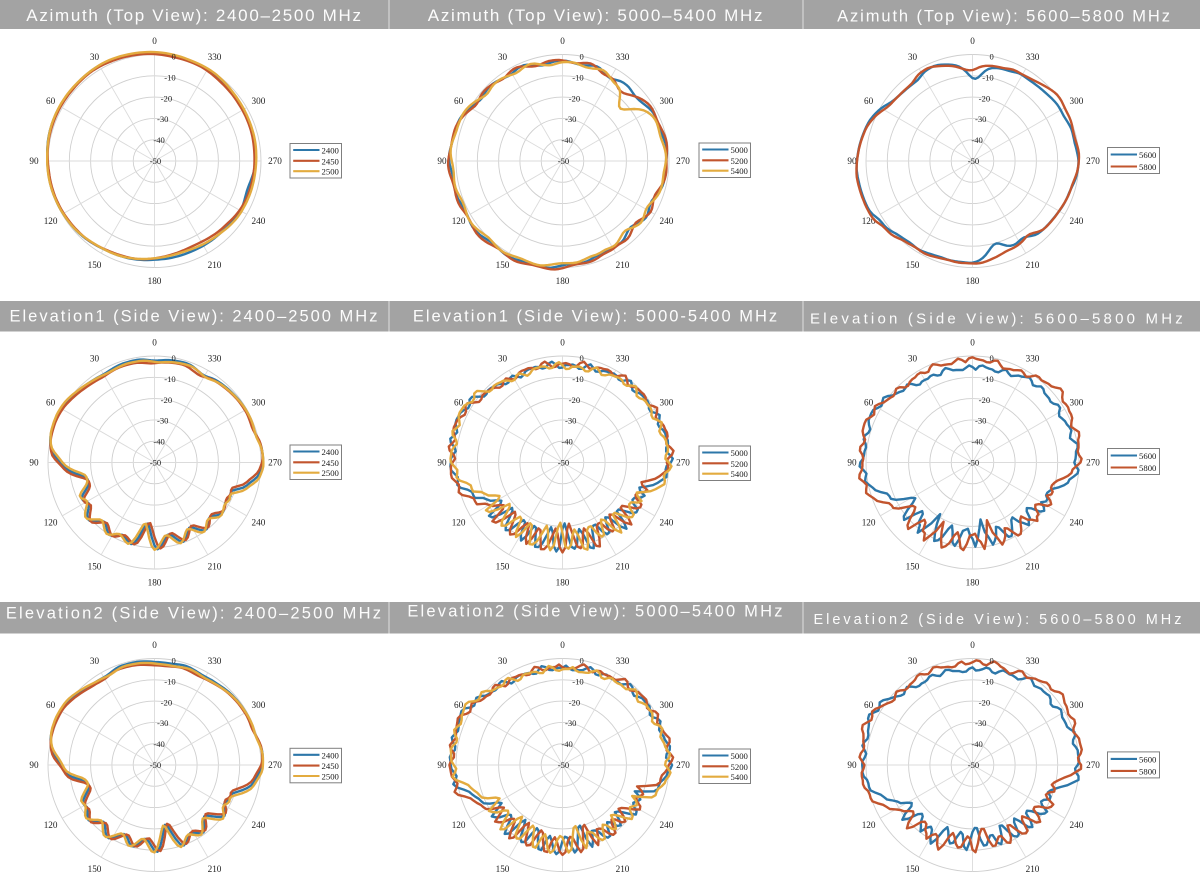 The height and width of the screenshot is (882, 1200). Describe the element at coordinates (1148, 155) in the screenshot. I see `svg-text: 5600` at that location.